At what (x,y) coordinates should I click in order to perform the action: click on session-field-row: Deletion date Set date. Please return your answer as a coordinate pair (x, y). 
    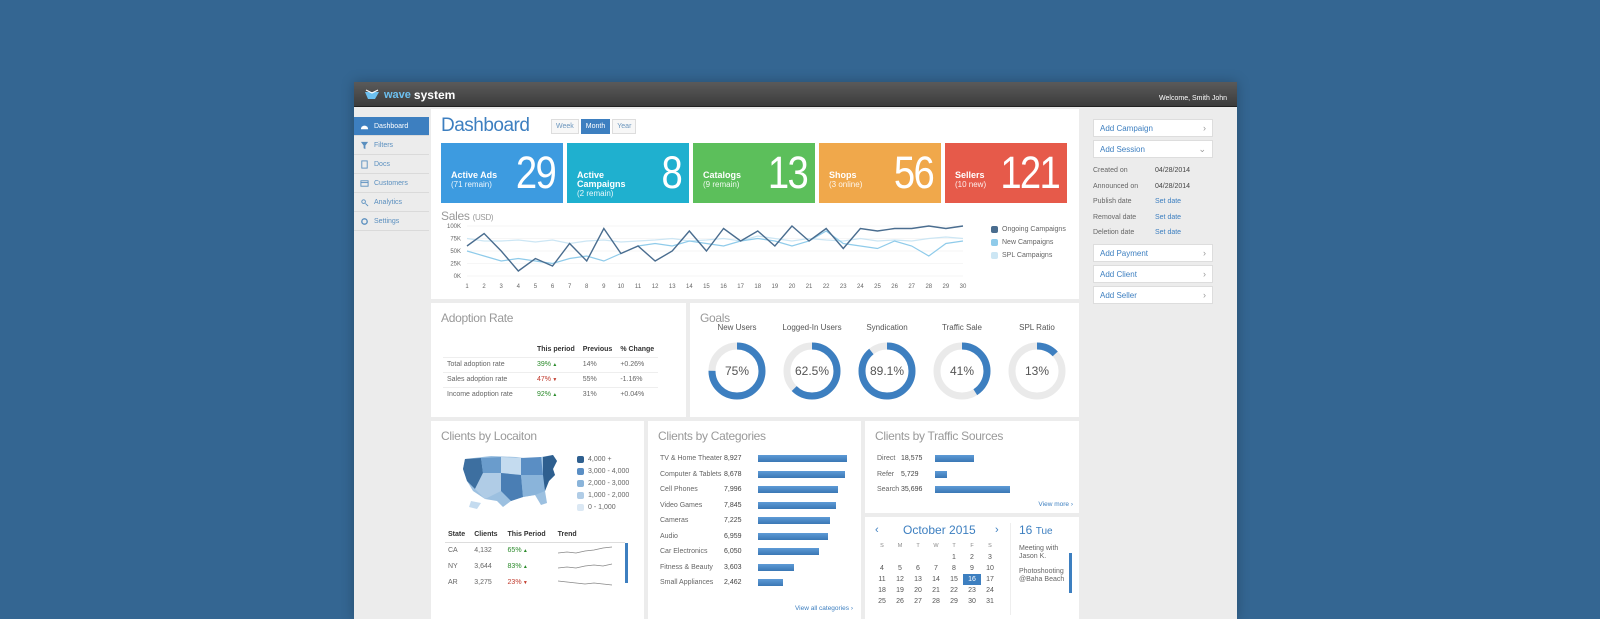
    Looking at the image, I should click on (1158, 232).